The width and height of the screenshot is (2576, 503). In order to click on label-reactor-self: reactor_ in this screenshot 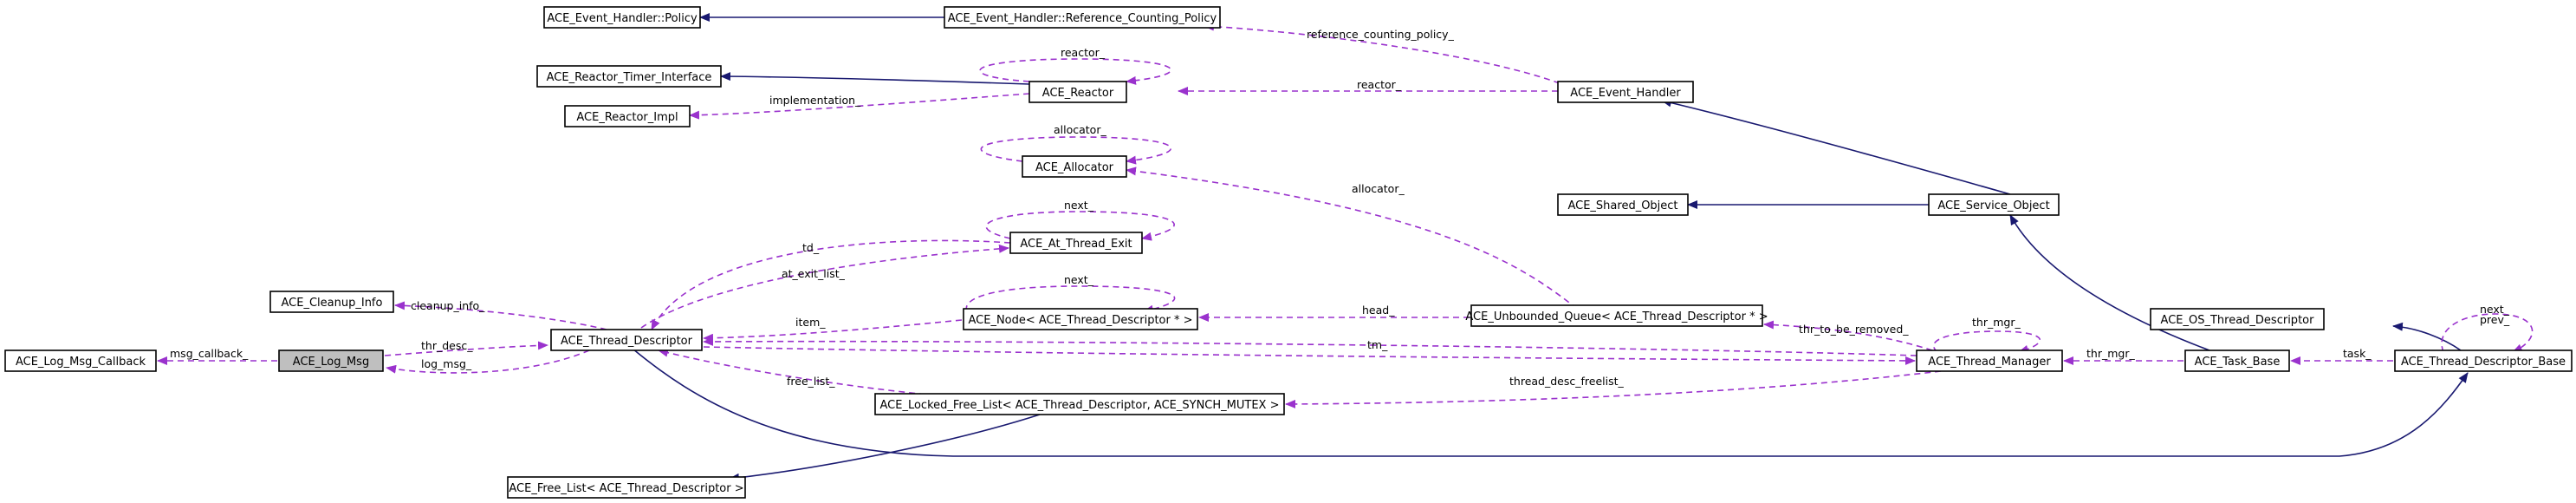, I will do `click(1083, 53)`.